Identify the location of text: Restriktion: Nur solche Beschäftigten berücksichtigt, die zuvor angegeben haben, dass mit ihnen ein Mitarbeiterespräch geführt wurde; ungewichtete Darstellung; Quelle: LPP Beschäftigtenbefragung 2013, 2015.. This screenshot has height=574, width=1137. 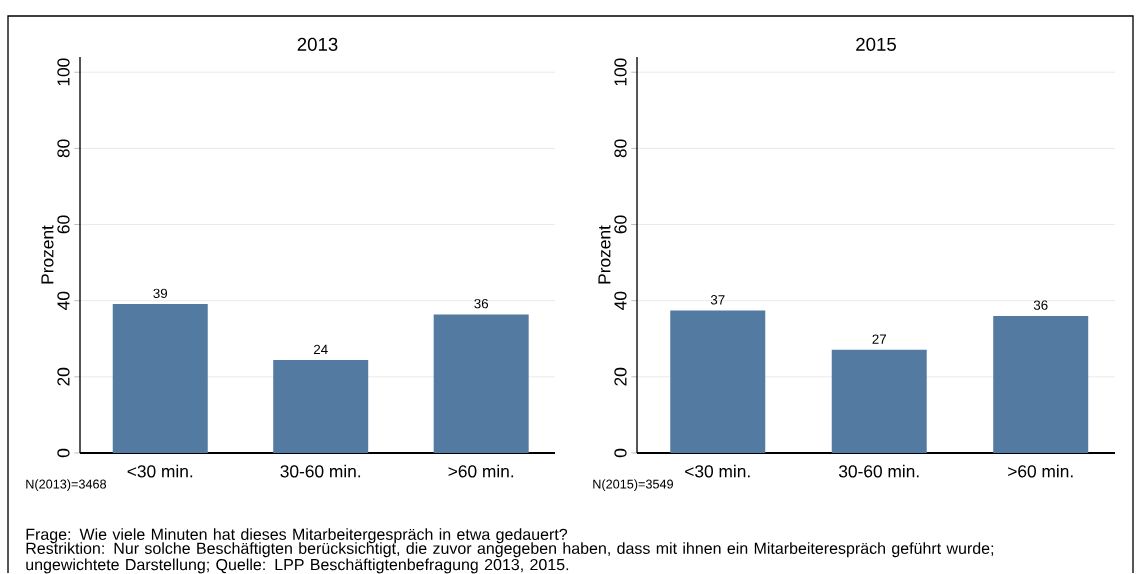
(510, 558).